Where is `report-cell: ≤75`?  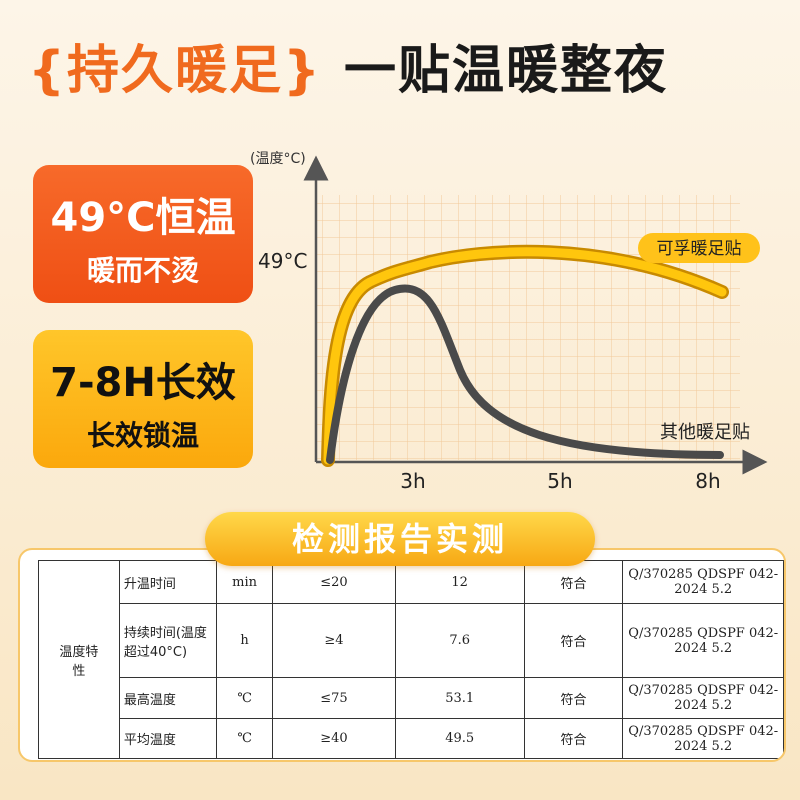
report-cell: ≤75 is located at coordinates (334, 698).